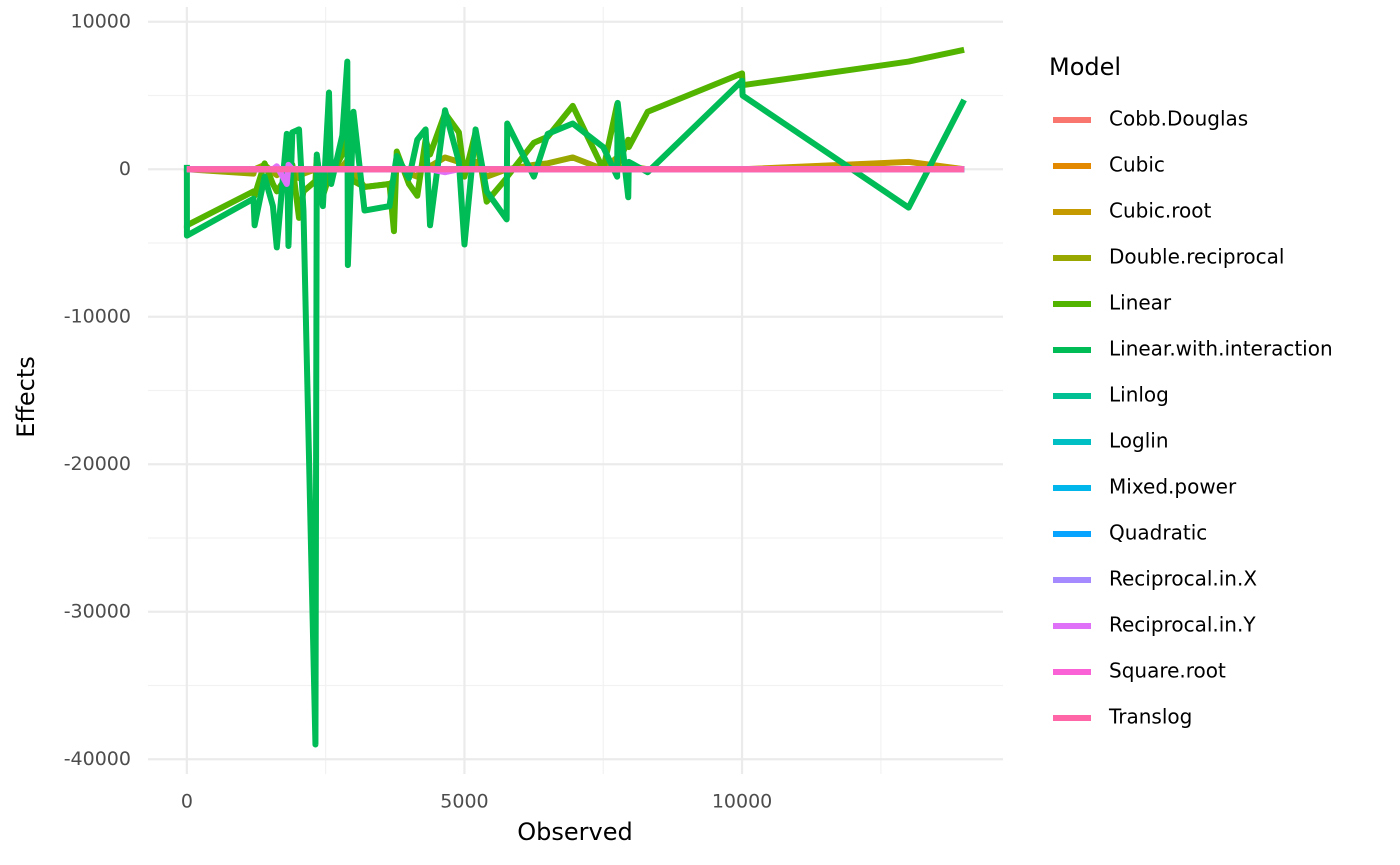 This screenshot has width=1400, height=865. I want to click on y-tick-label: -20000, so click(97, 464).